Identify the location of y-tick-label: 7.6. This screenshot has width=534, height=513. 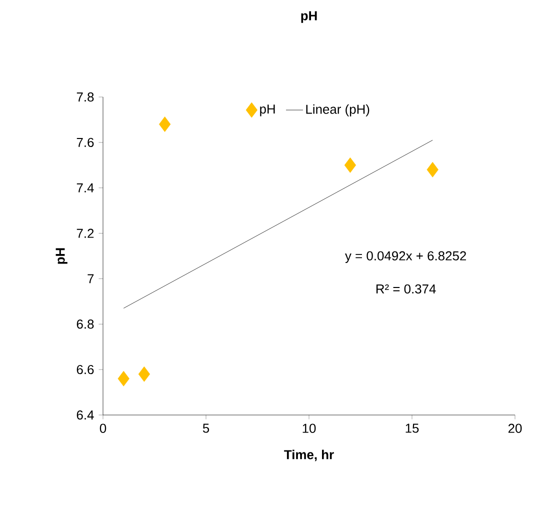
(85, 143).